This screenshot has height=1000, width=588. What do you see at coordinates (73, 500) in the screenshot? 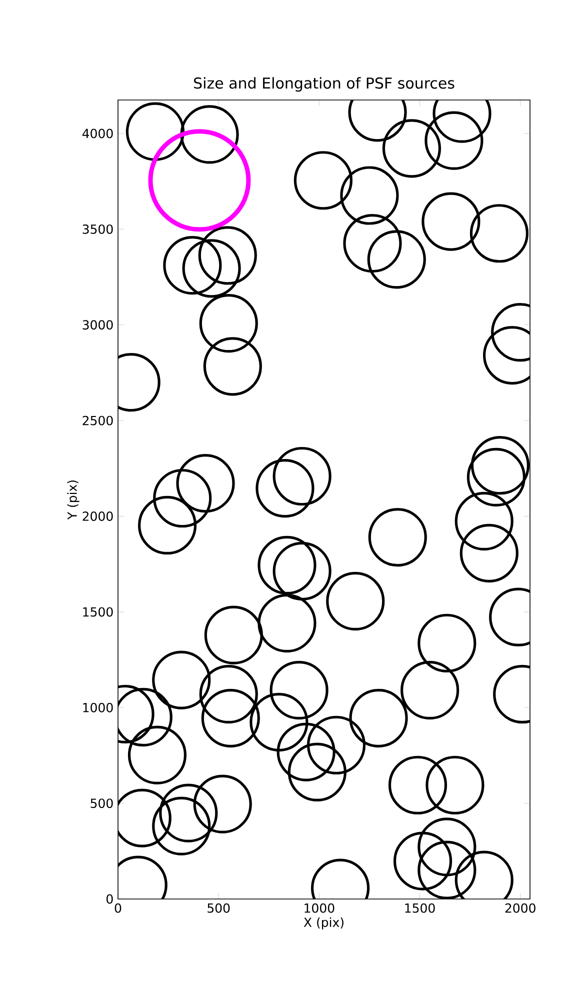
I see `y-axis-title: Y (pix)` at bounding box center [73, 500].